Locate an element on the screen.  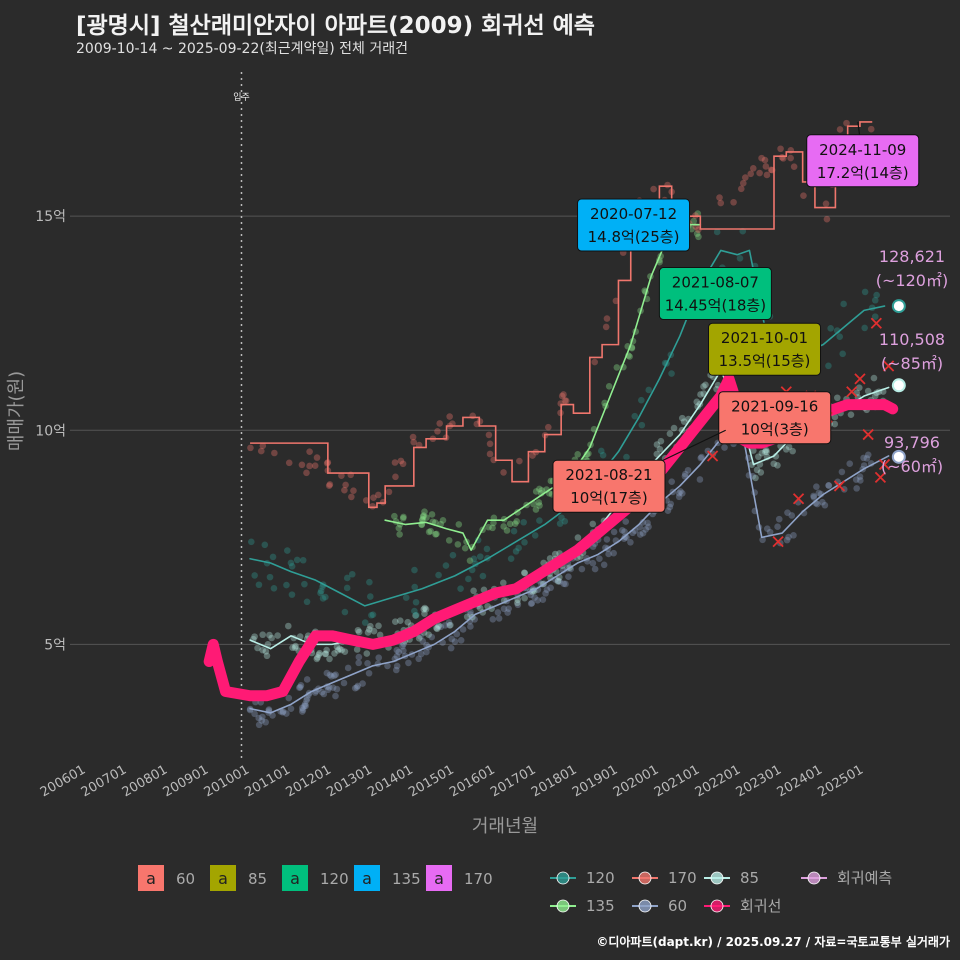
x-tick-label: 200801 is located at coordinates (145, 781).